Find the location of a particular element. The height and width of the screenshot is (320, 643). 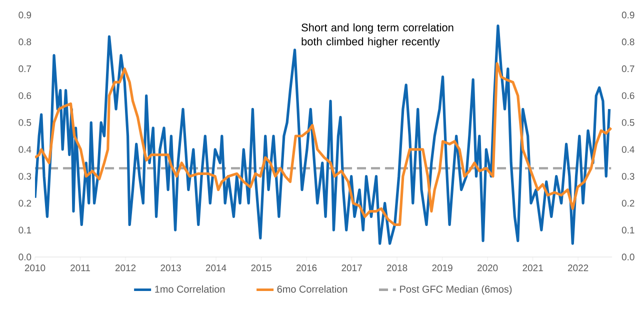

y2-tick-label: 0.7 is located at coordinates (628, 68).